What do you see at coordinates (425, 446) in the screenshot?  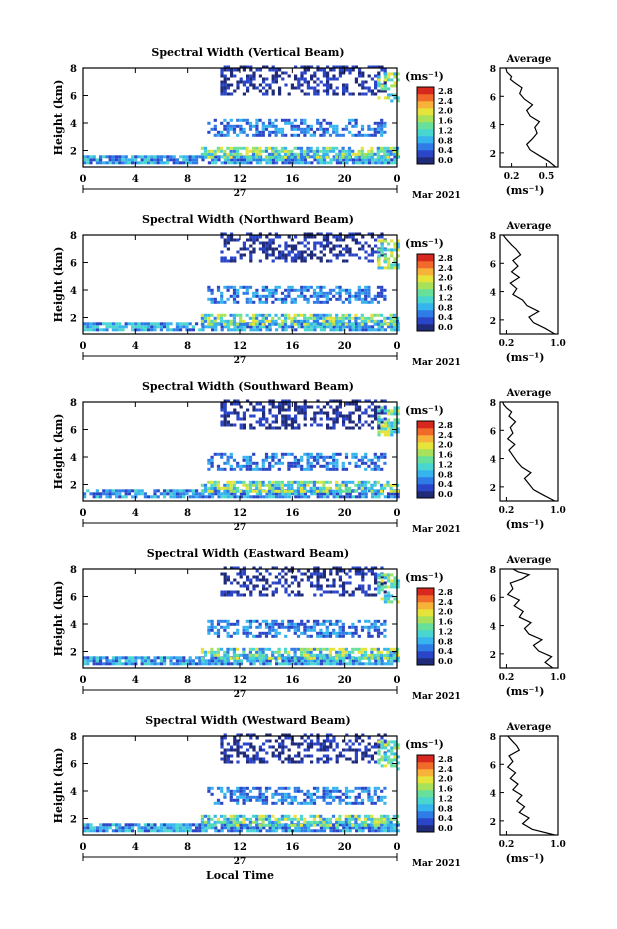 I see `colorbar-swatch` at bounding box center [425, 446].